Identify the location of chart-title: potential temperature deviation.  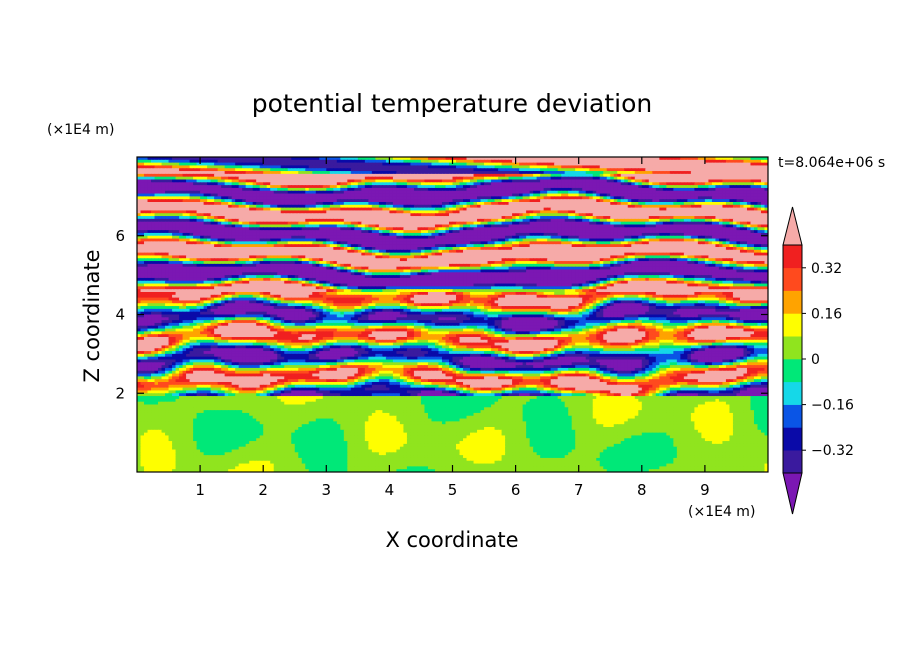
(452, 103).